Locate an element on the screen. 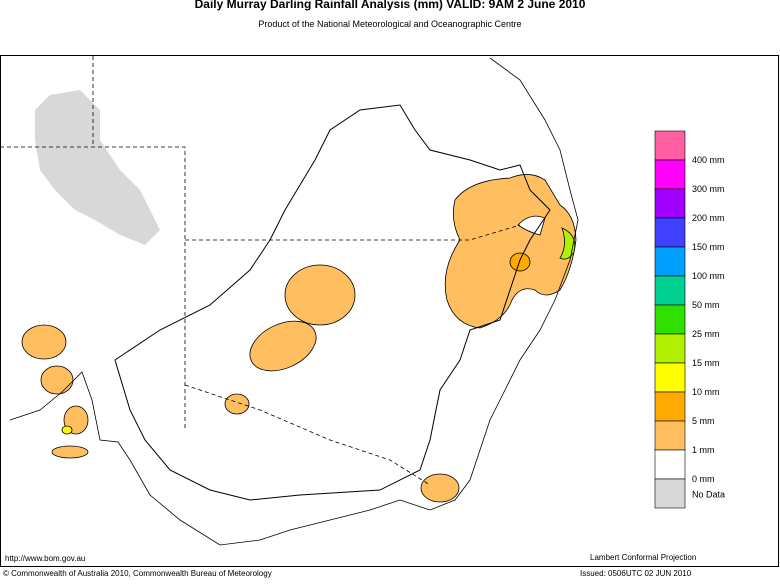  legend-label: 1 mm is located at coordinates (703, 450).